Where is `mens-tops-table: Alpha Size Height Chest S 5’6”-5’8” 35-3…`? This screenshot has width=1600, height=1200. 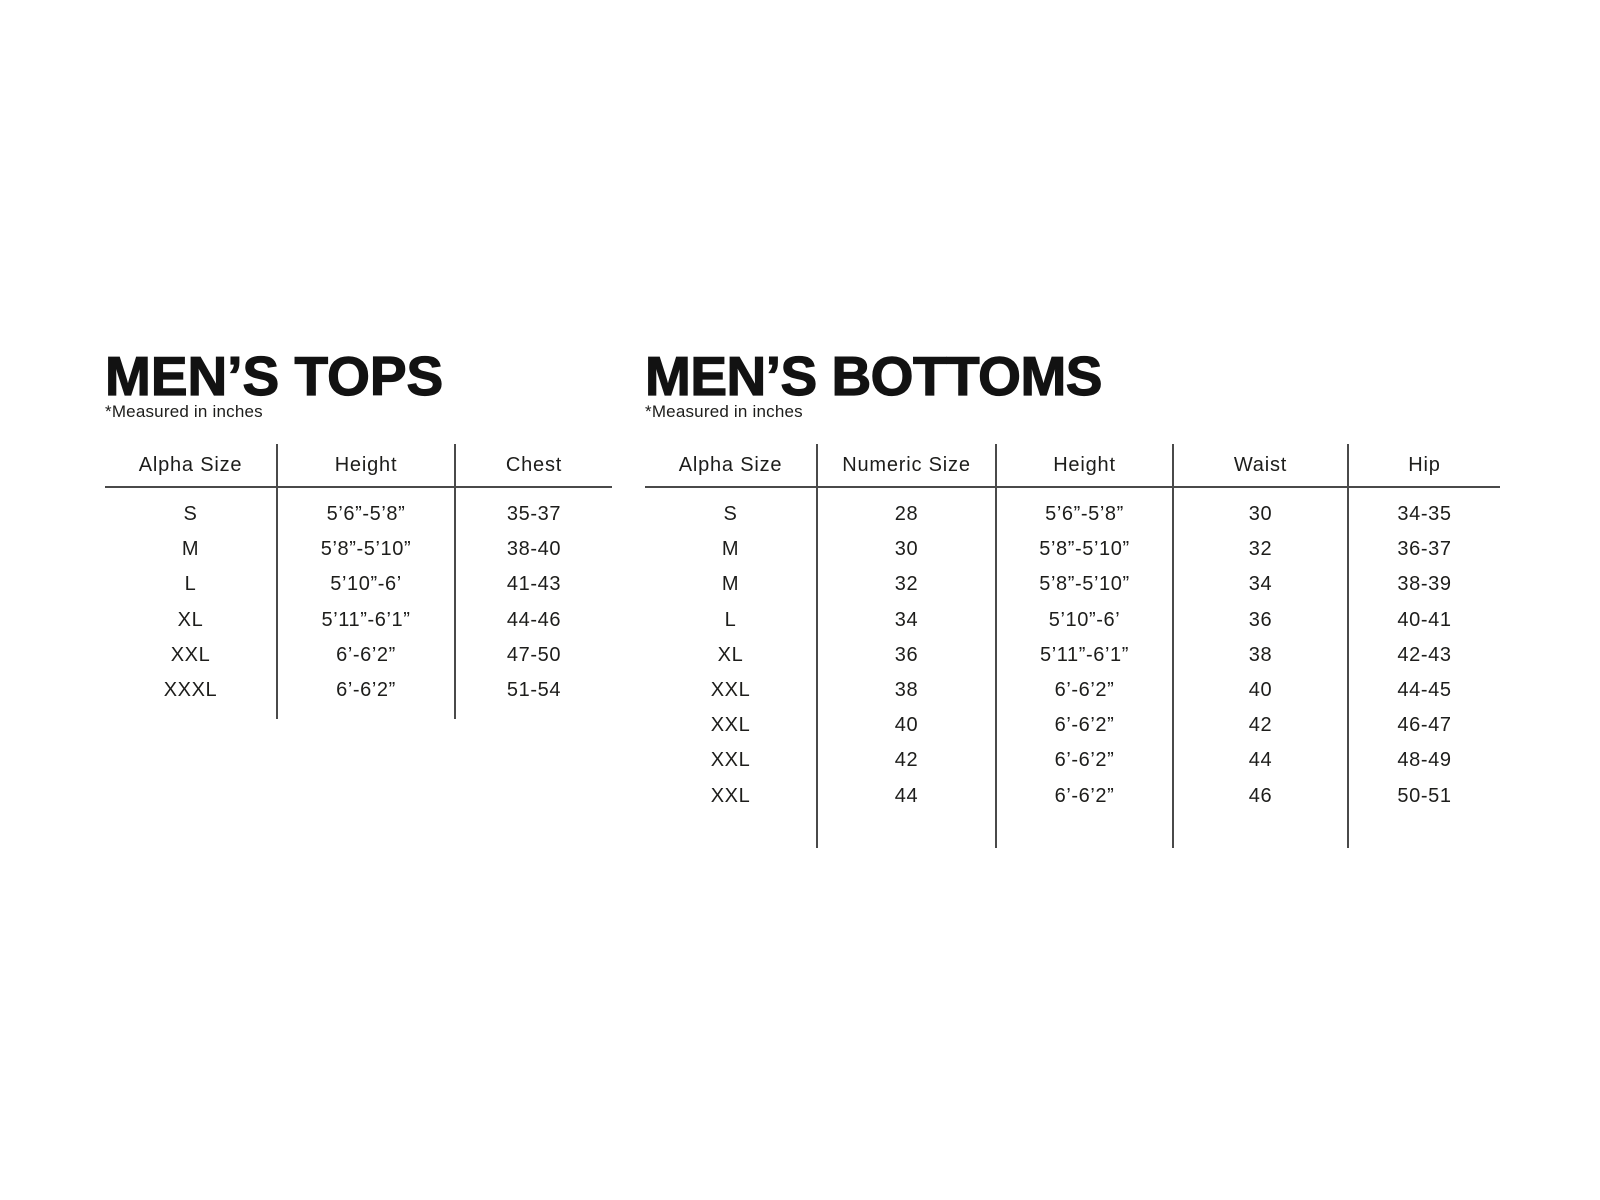
mens-tops-table: Alpha Size Height Chest S 5’6”-5’8” 35-3… is located at coordinates (358, 582).